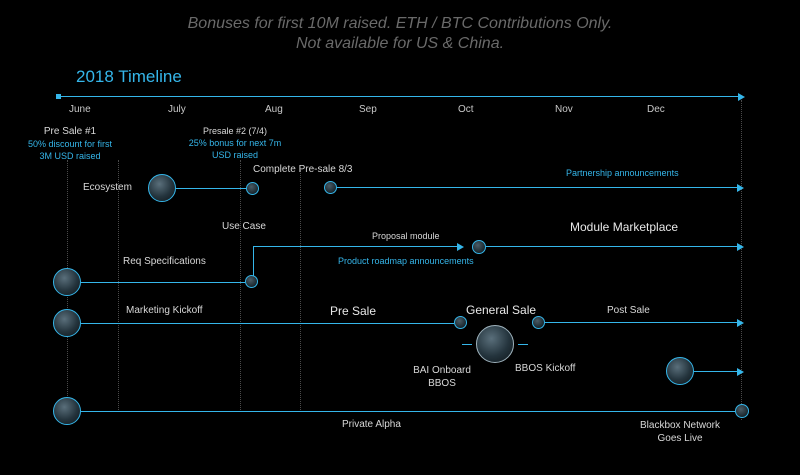 The height and width of the screenshot is (475, 800). What do you see at coordinates (211, 188) in the screenshot?
I see `ecosystem-line` at bounding box center [211, 188].